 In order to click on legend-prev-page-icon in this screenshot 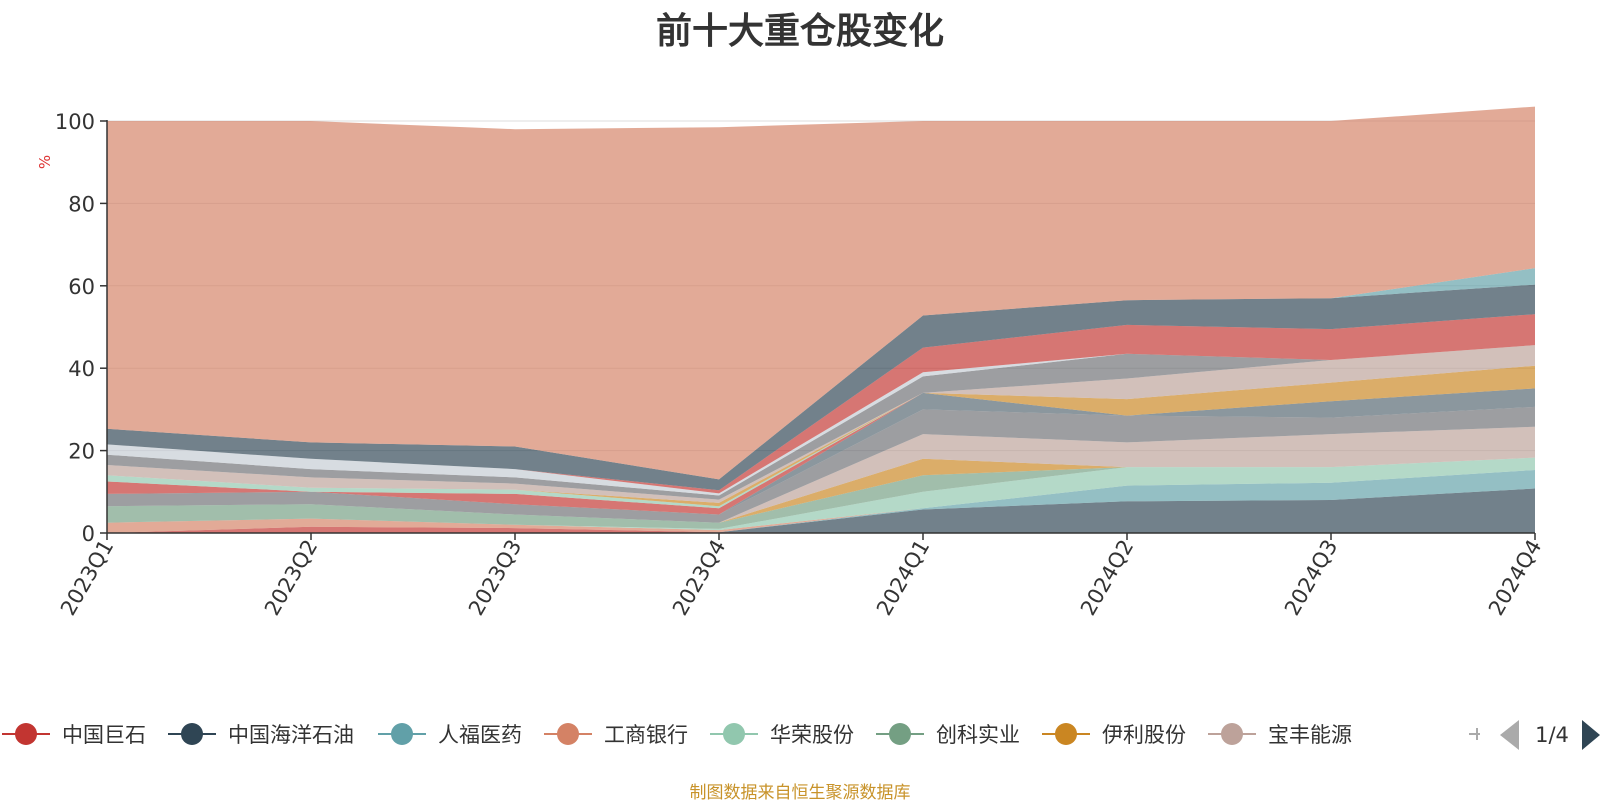, I will do `click(1509, 735)`.